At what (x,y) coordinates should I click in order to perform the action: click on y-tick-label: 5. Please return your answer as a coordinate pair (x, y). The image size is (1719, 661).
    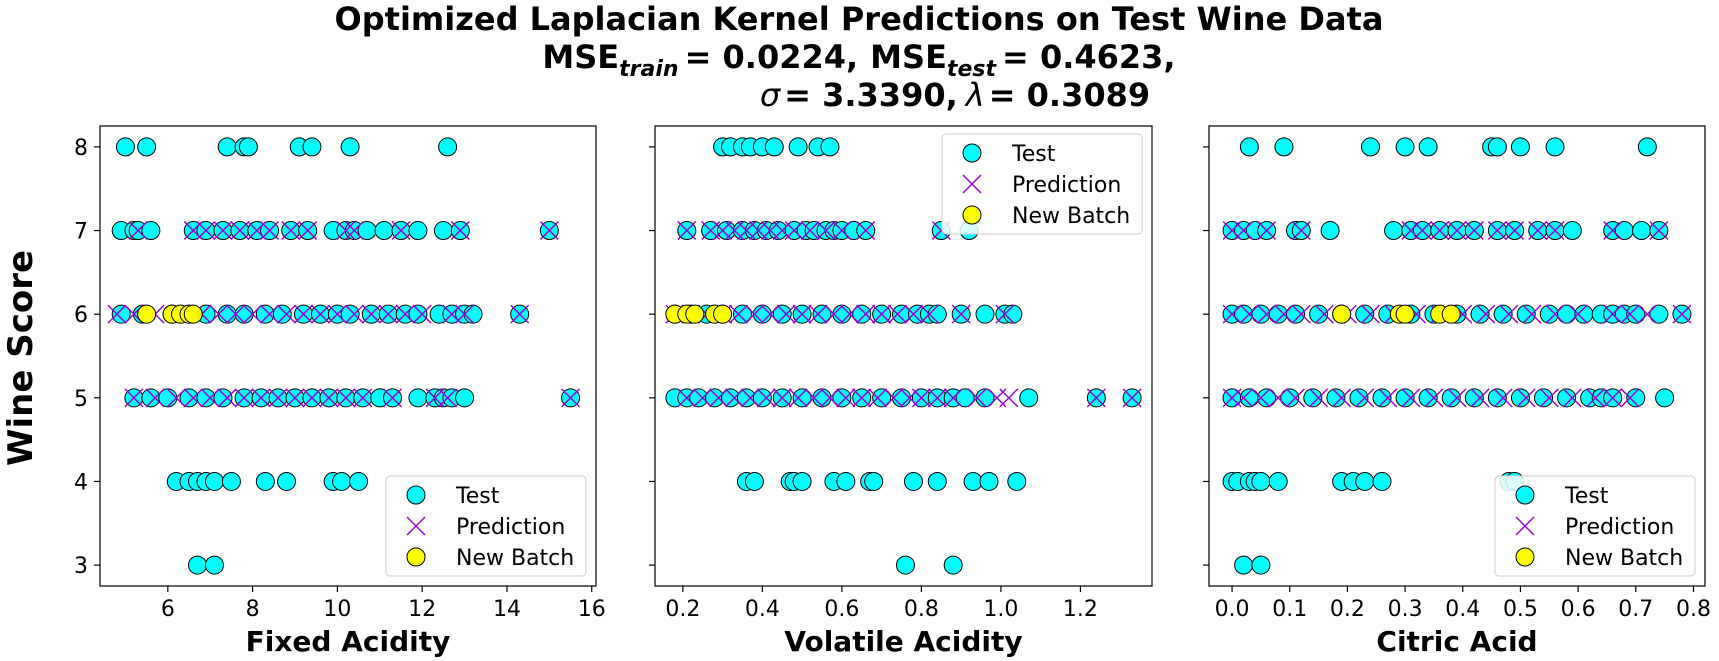
    Looking at the image, I should click on (81, 399).